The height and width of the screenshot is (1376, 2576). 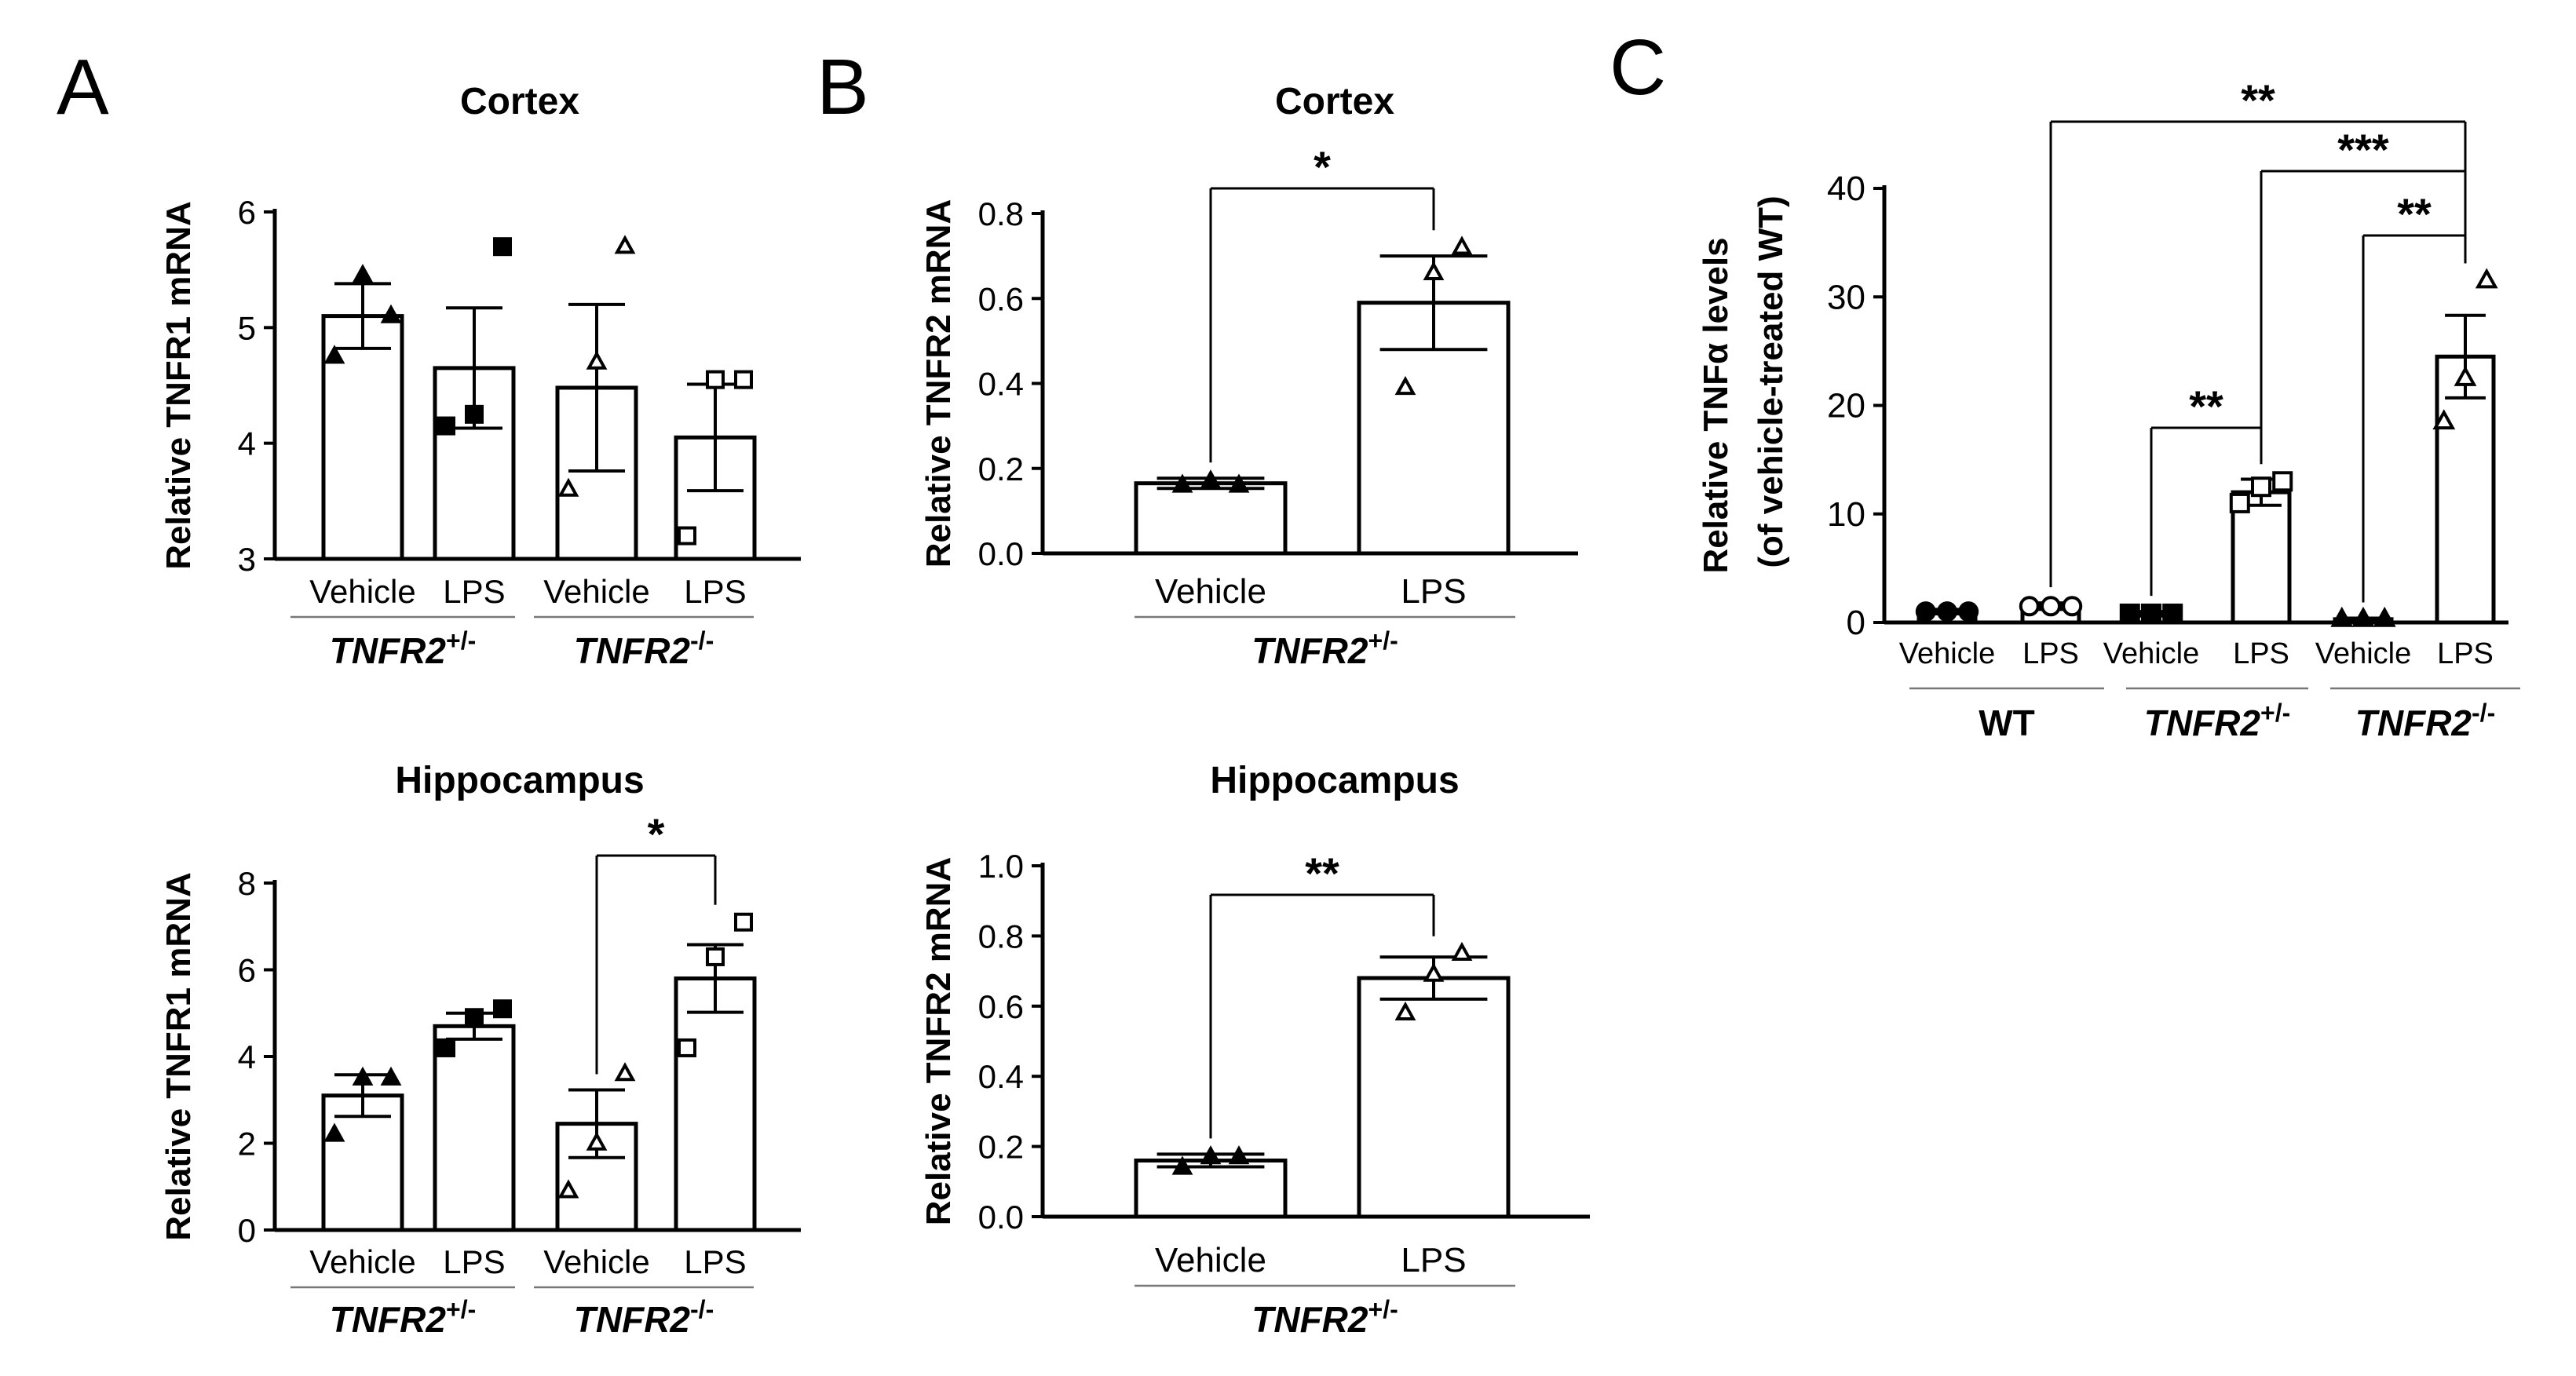 I want to click on y-tick-label: 30, so click(x=1846, y=297).